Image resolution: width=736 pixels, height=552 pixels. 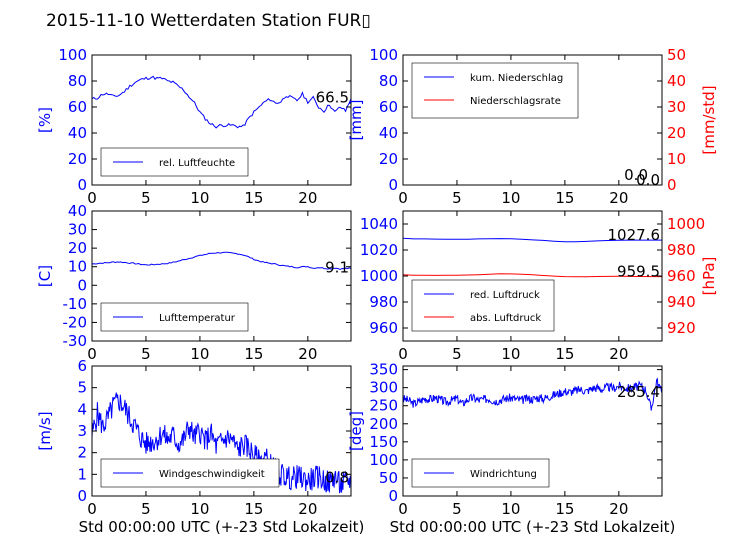 I want to click on legend-entry: red. Luftdruck, so click(x=505, y=295).